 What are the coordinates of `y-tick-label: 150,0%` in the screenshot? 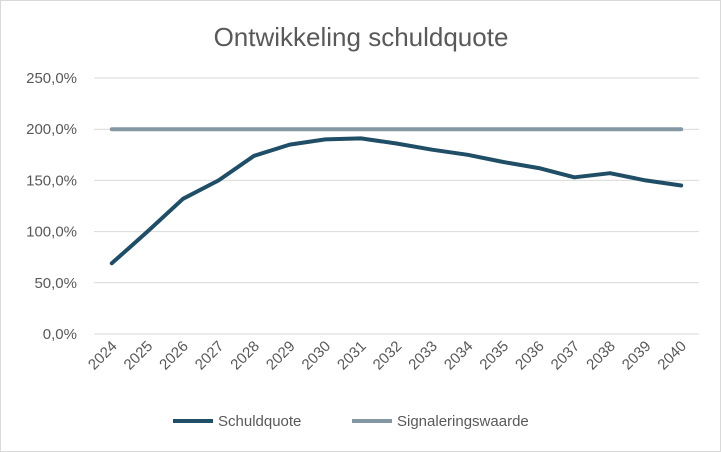 It's located at (51, 180).